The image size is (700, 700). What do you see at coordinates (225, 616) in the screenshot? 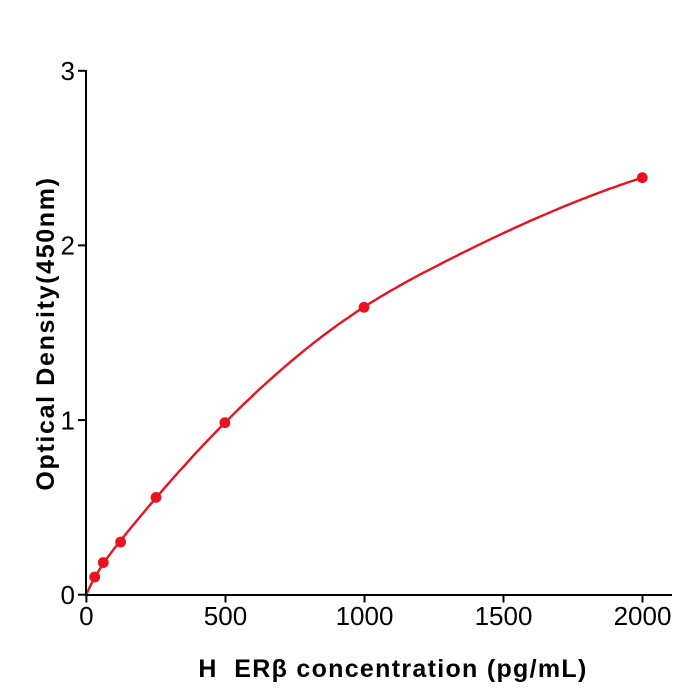
I see `svg-text: 500` at bounding box center [225, 616].